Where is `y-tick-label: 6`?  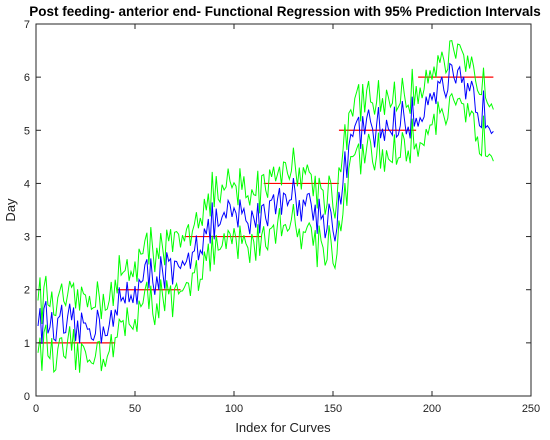 y-tick-label: 6 is located at coordinates (27, 78).